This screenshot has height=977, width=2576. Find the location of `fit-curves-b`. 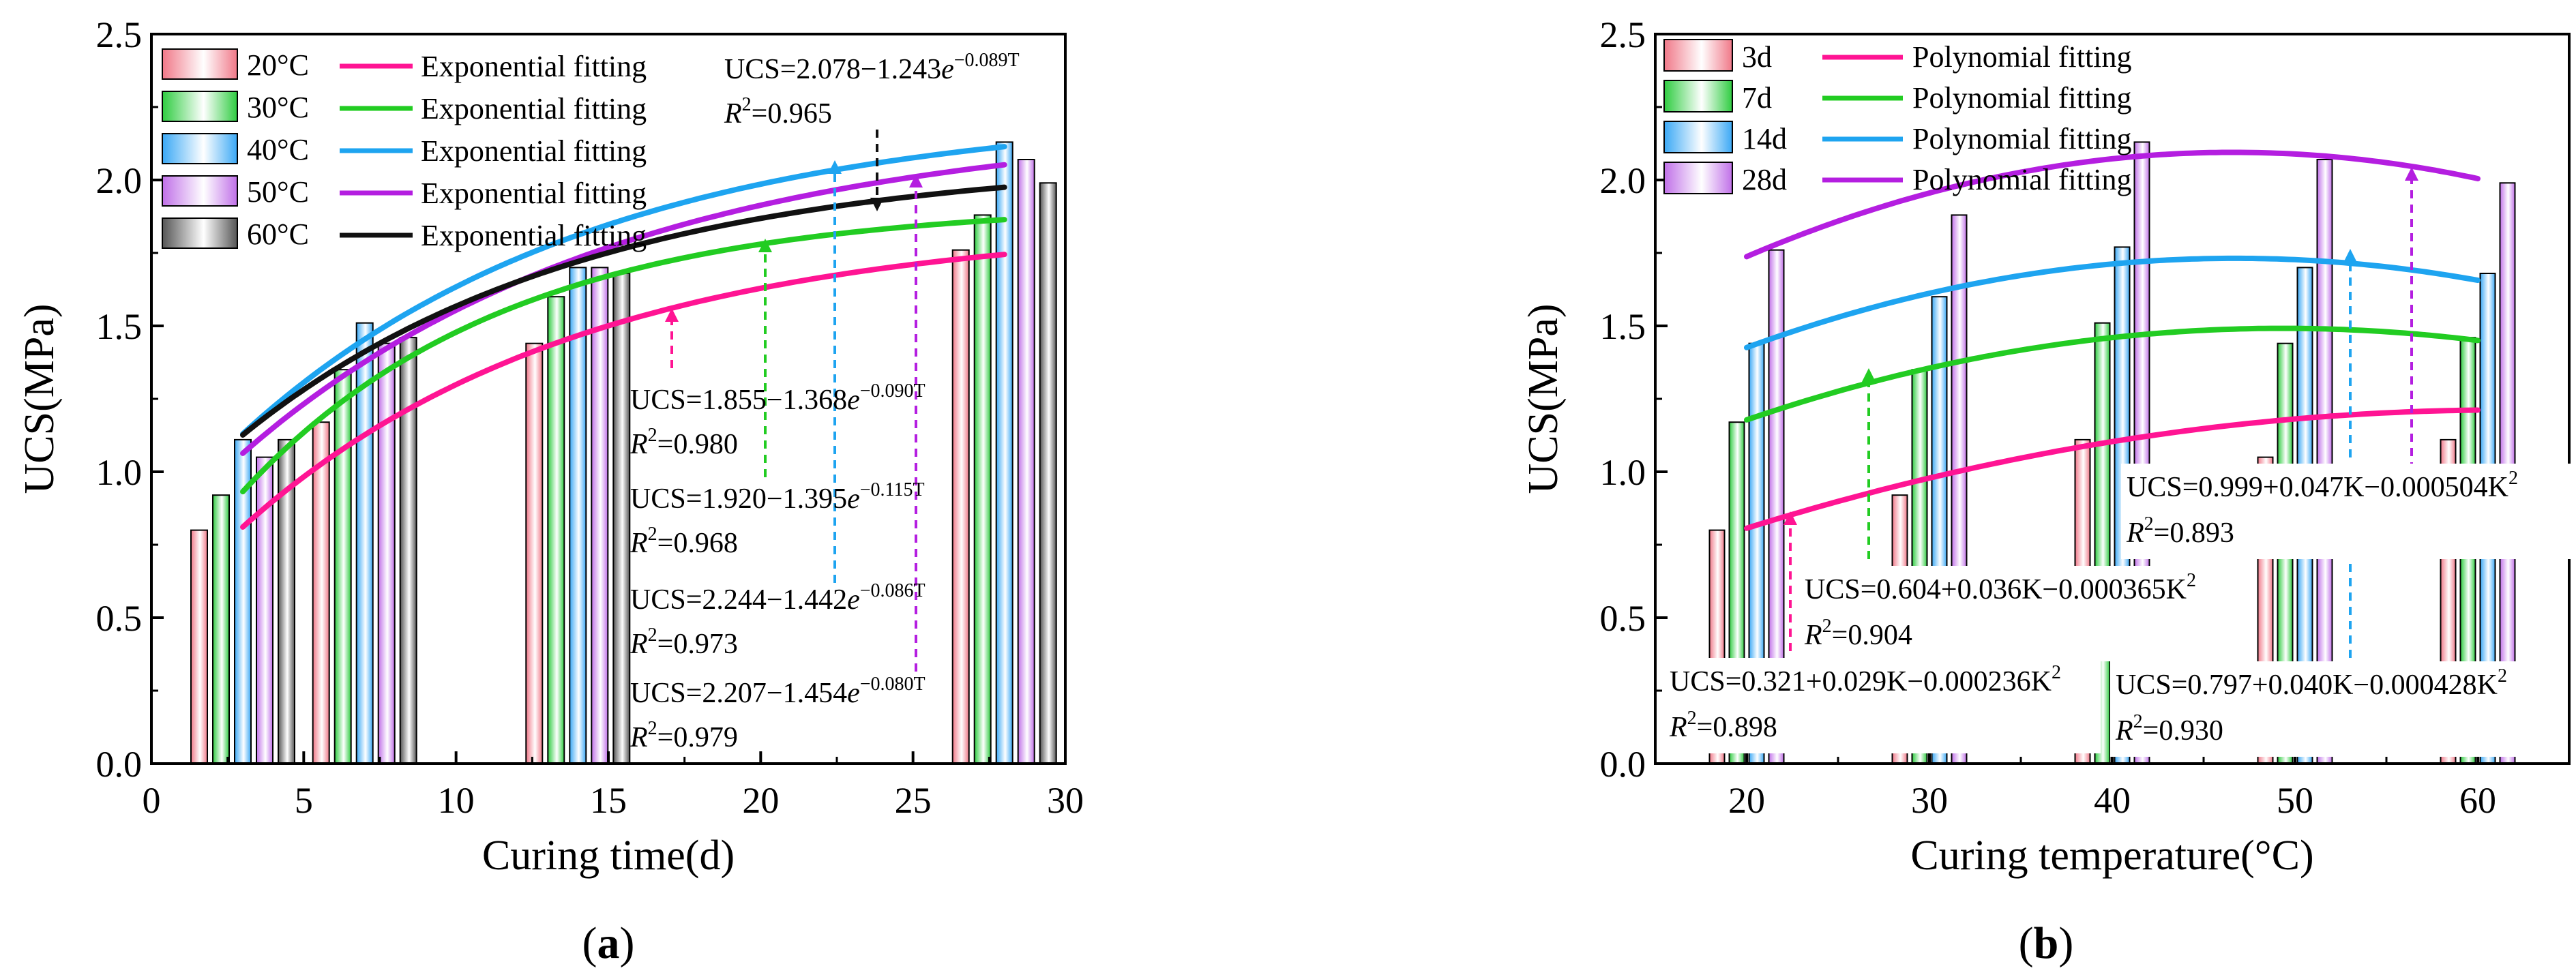

fit-curves-b is located at coordinates (2112, 340).